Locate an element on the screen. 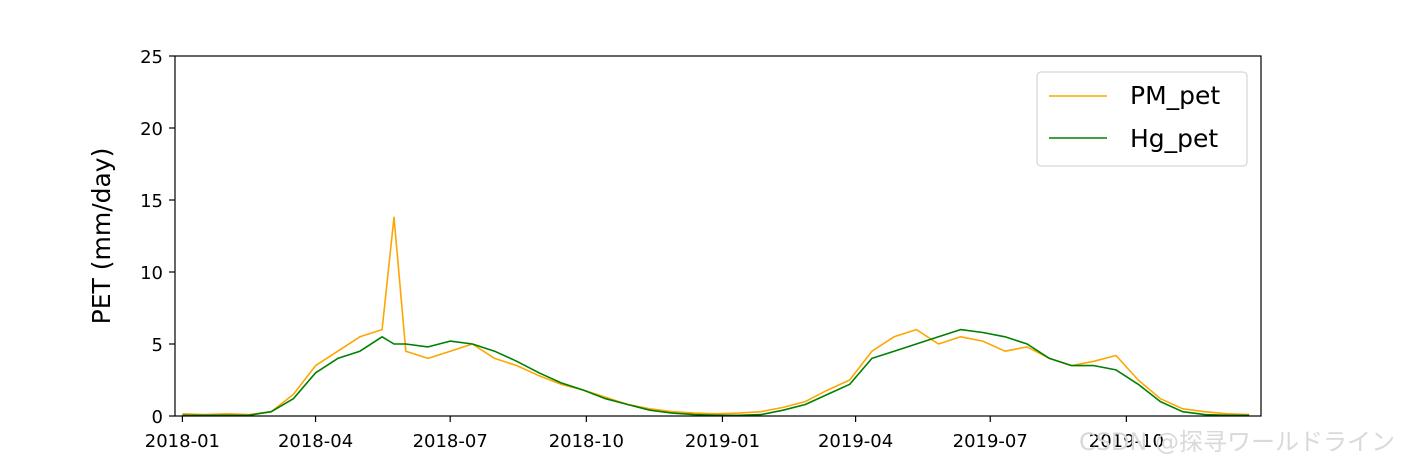  x-tick-label: 2019-10 is located at coordinates (1126, 441).